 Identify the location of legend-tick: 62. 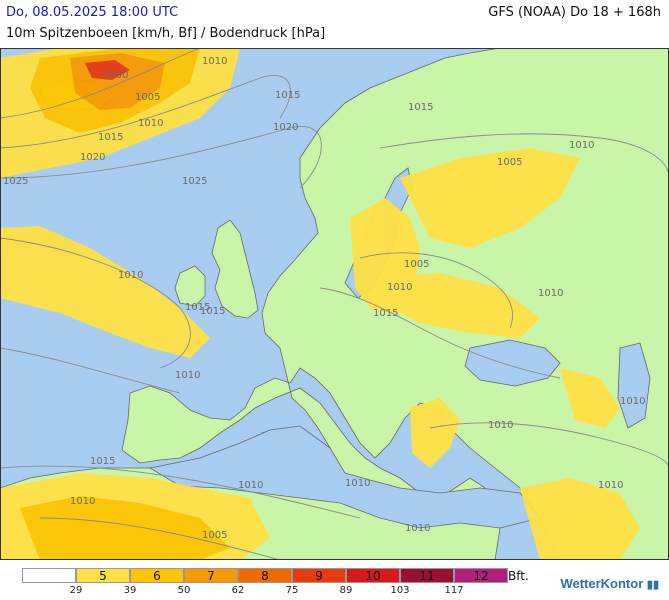
(238, 590).